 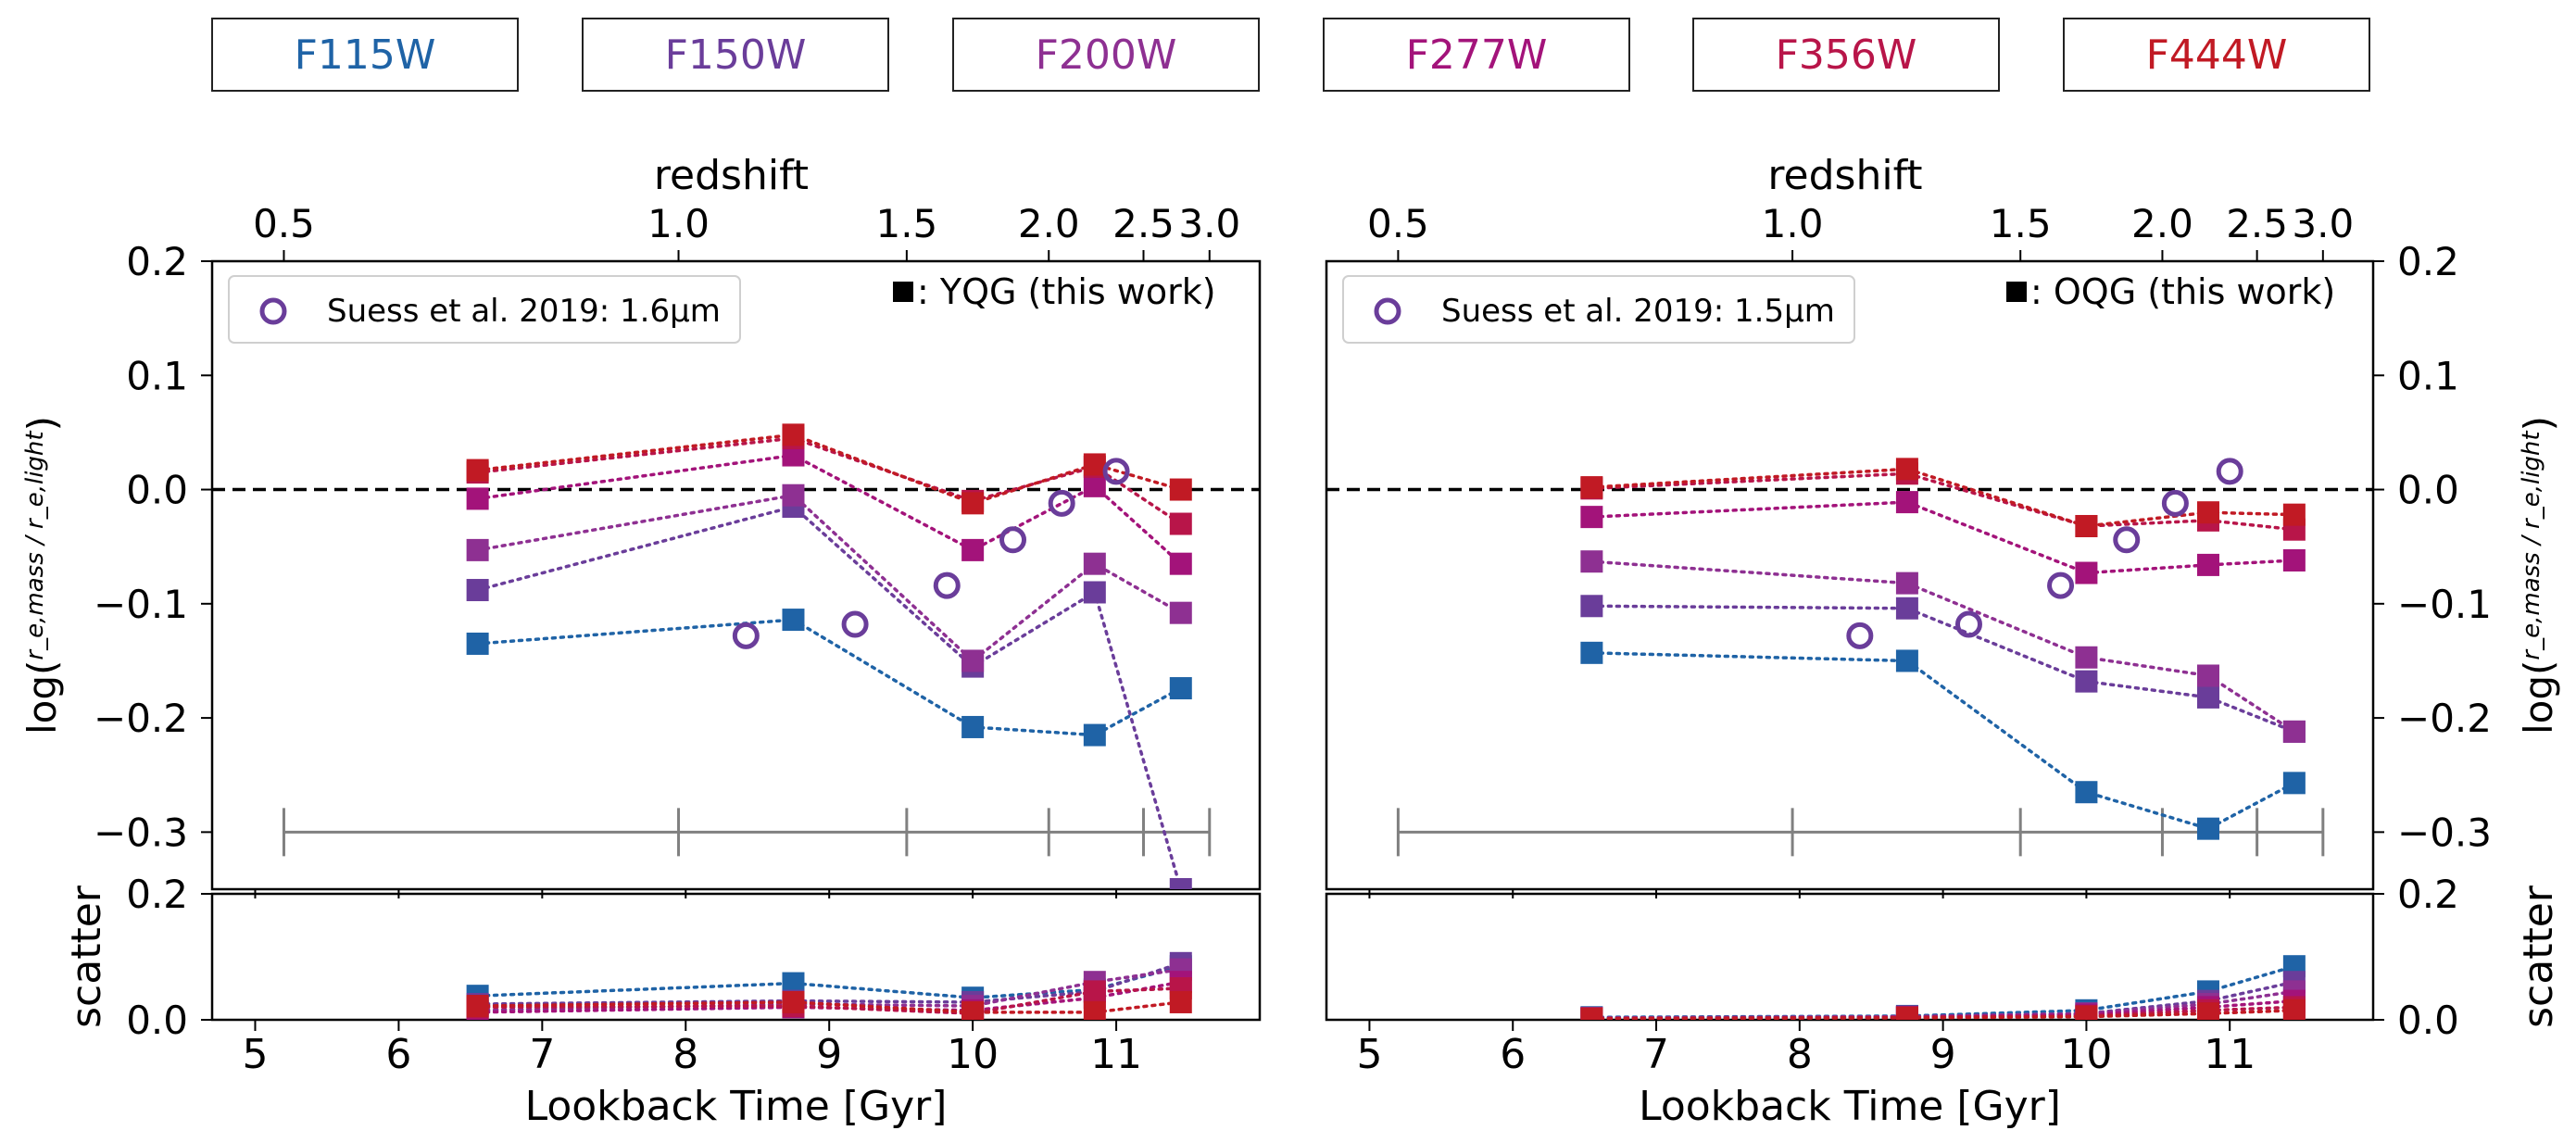 I want to click on redshift-tick-label: 3.0, so click(x=1209, y=224).